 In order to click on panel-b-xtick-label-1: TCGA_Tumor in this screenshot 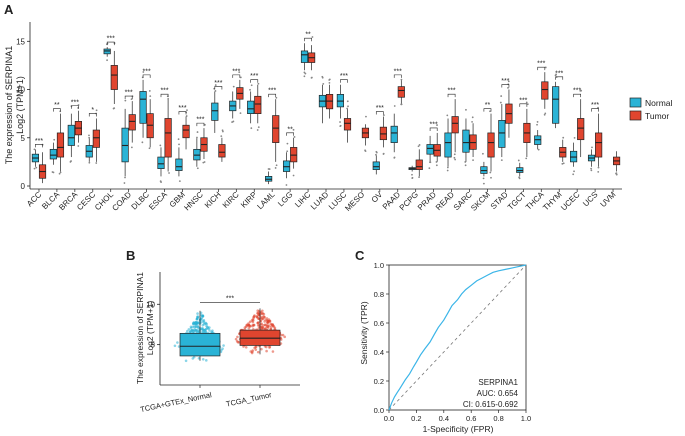, I will do `click(249, 399)`.